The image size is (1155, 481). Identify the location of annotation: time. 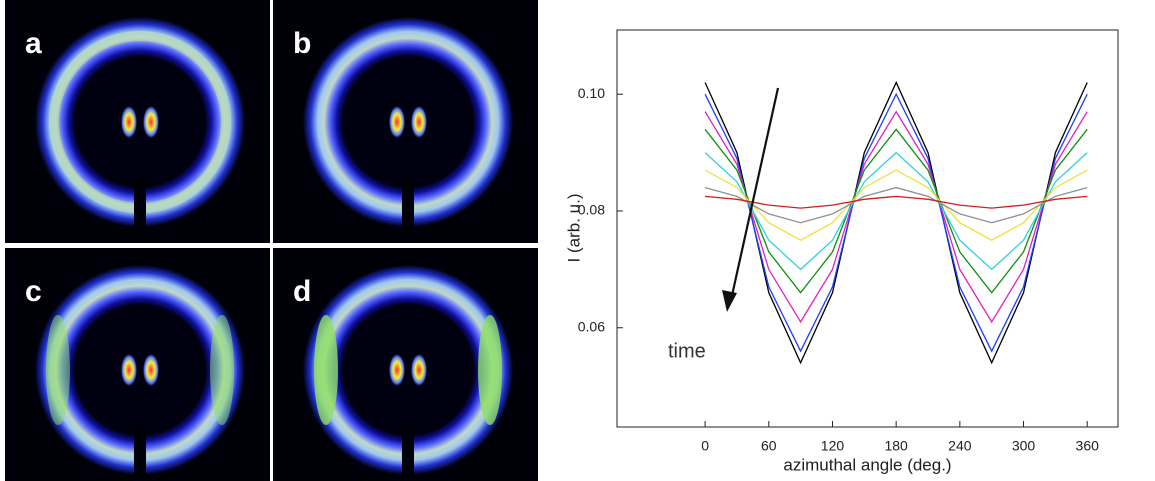
(687, 351).